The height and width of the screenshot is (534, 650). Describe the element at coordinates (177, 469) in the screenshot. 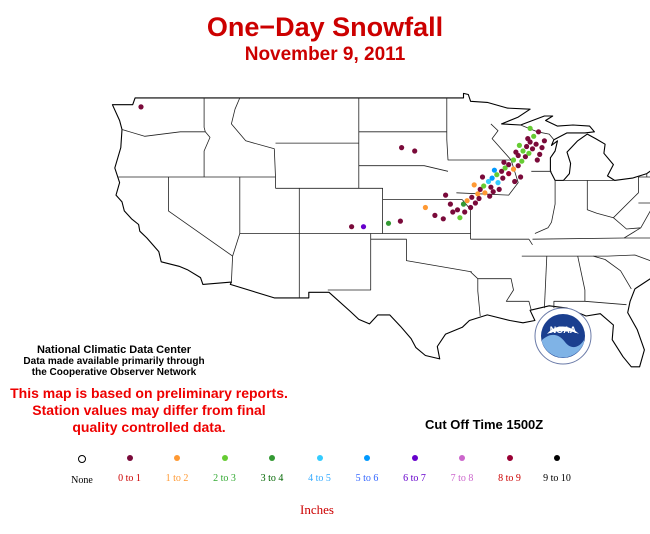

I see `legend-item: 1 to 2` at that location.